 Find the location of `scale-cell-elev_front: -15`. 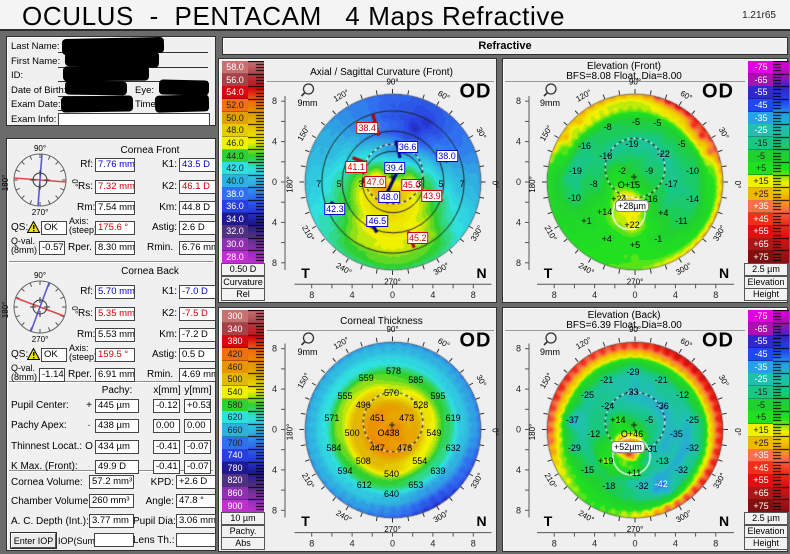

scale-cell-elev_front: -15 is located at coordinates (761, 143).